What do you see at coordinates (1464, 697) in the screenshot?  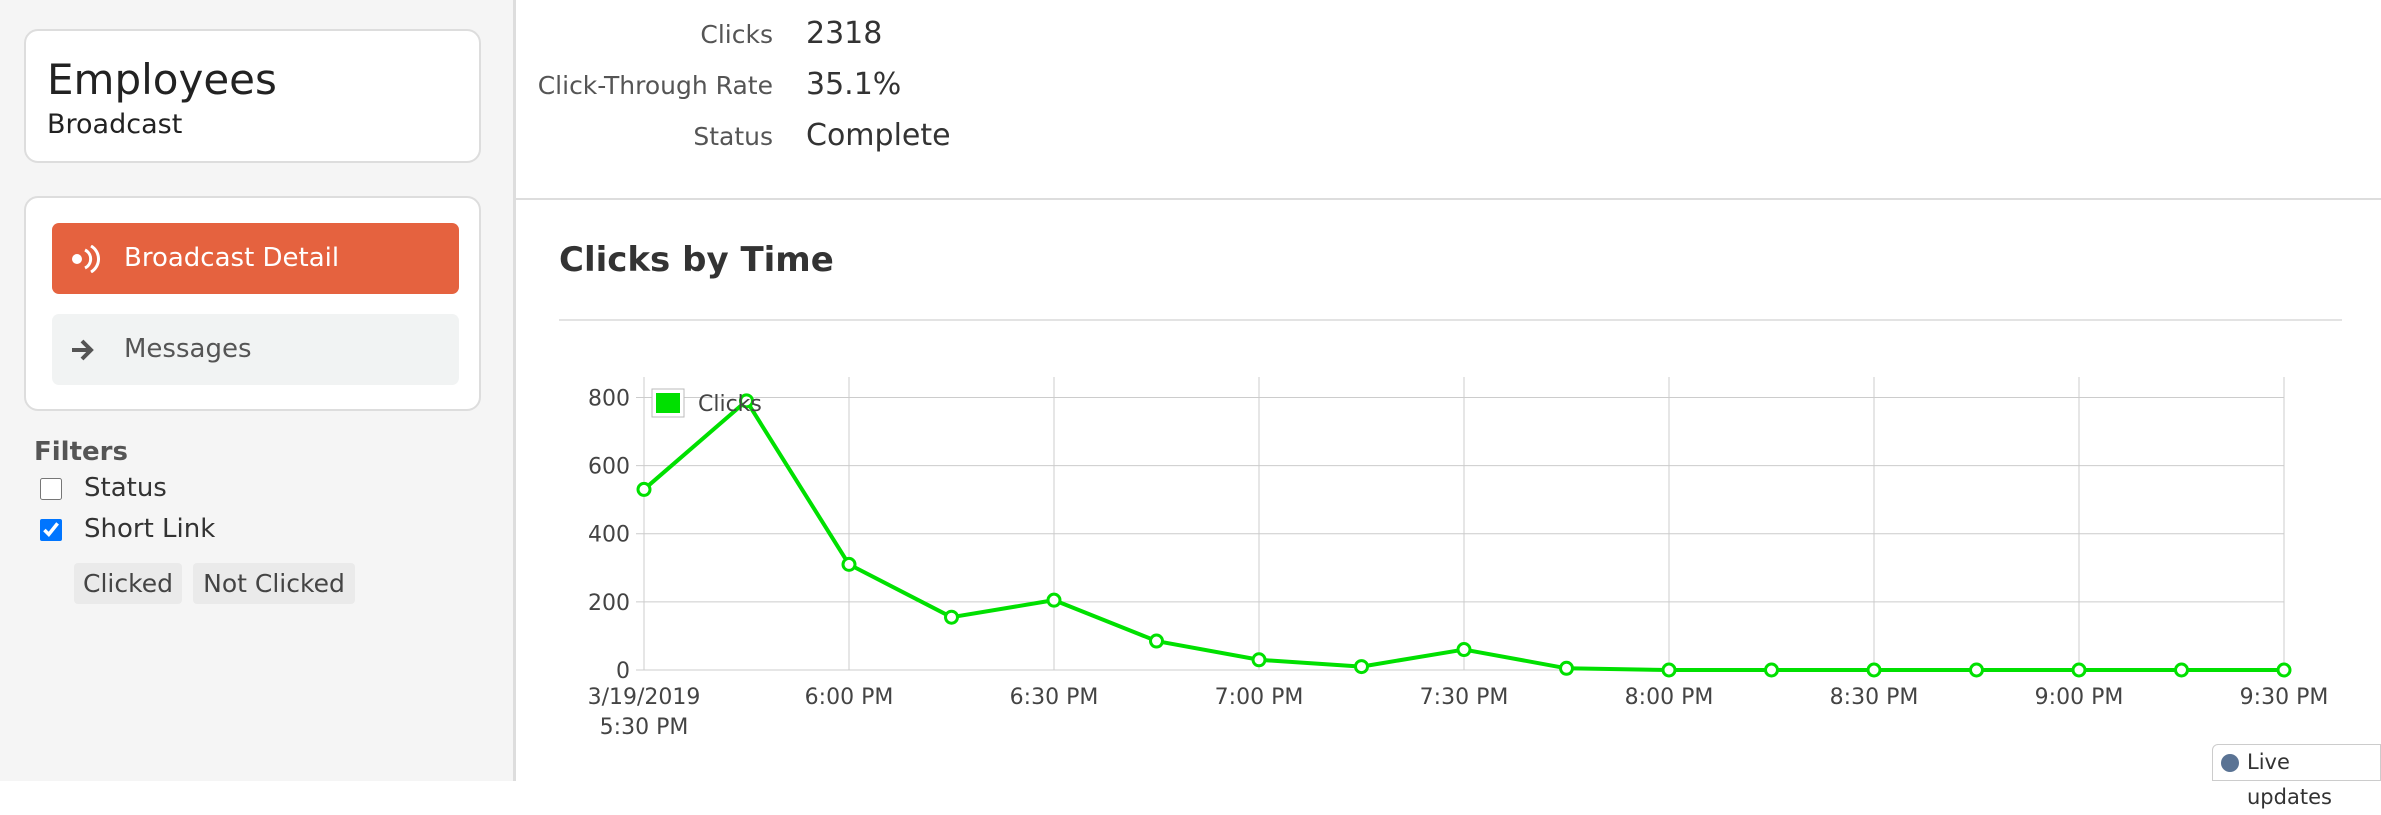 I see `x-tick-label: 7:30 PM` at bounding box center [1464, 697].